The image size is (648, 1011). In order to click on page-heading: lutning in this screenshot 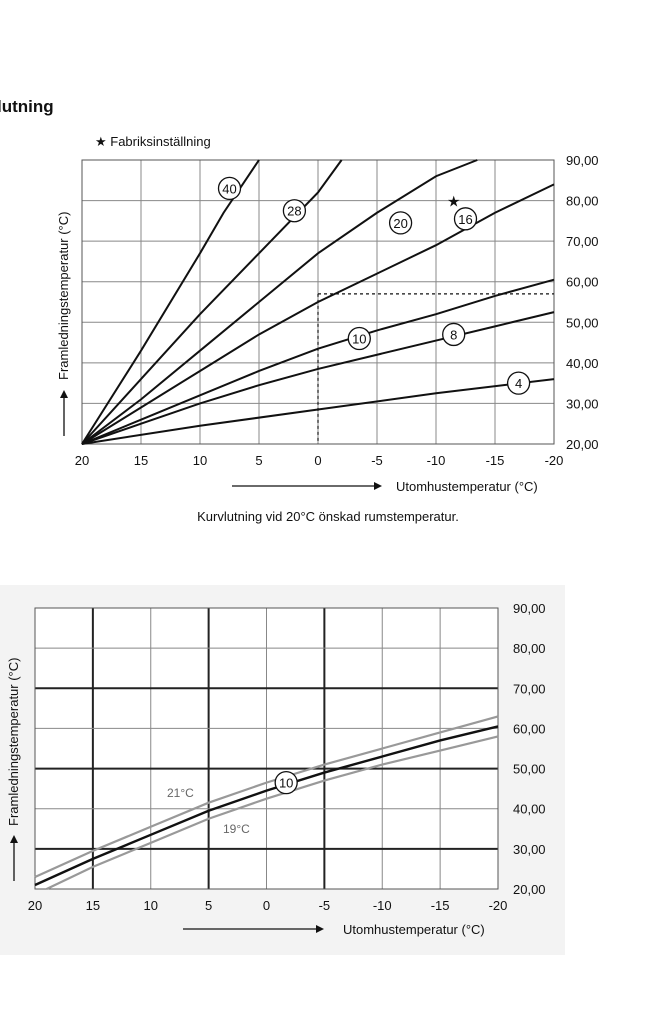, I will do `click(27, 106)`.